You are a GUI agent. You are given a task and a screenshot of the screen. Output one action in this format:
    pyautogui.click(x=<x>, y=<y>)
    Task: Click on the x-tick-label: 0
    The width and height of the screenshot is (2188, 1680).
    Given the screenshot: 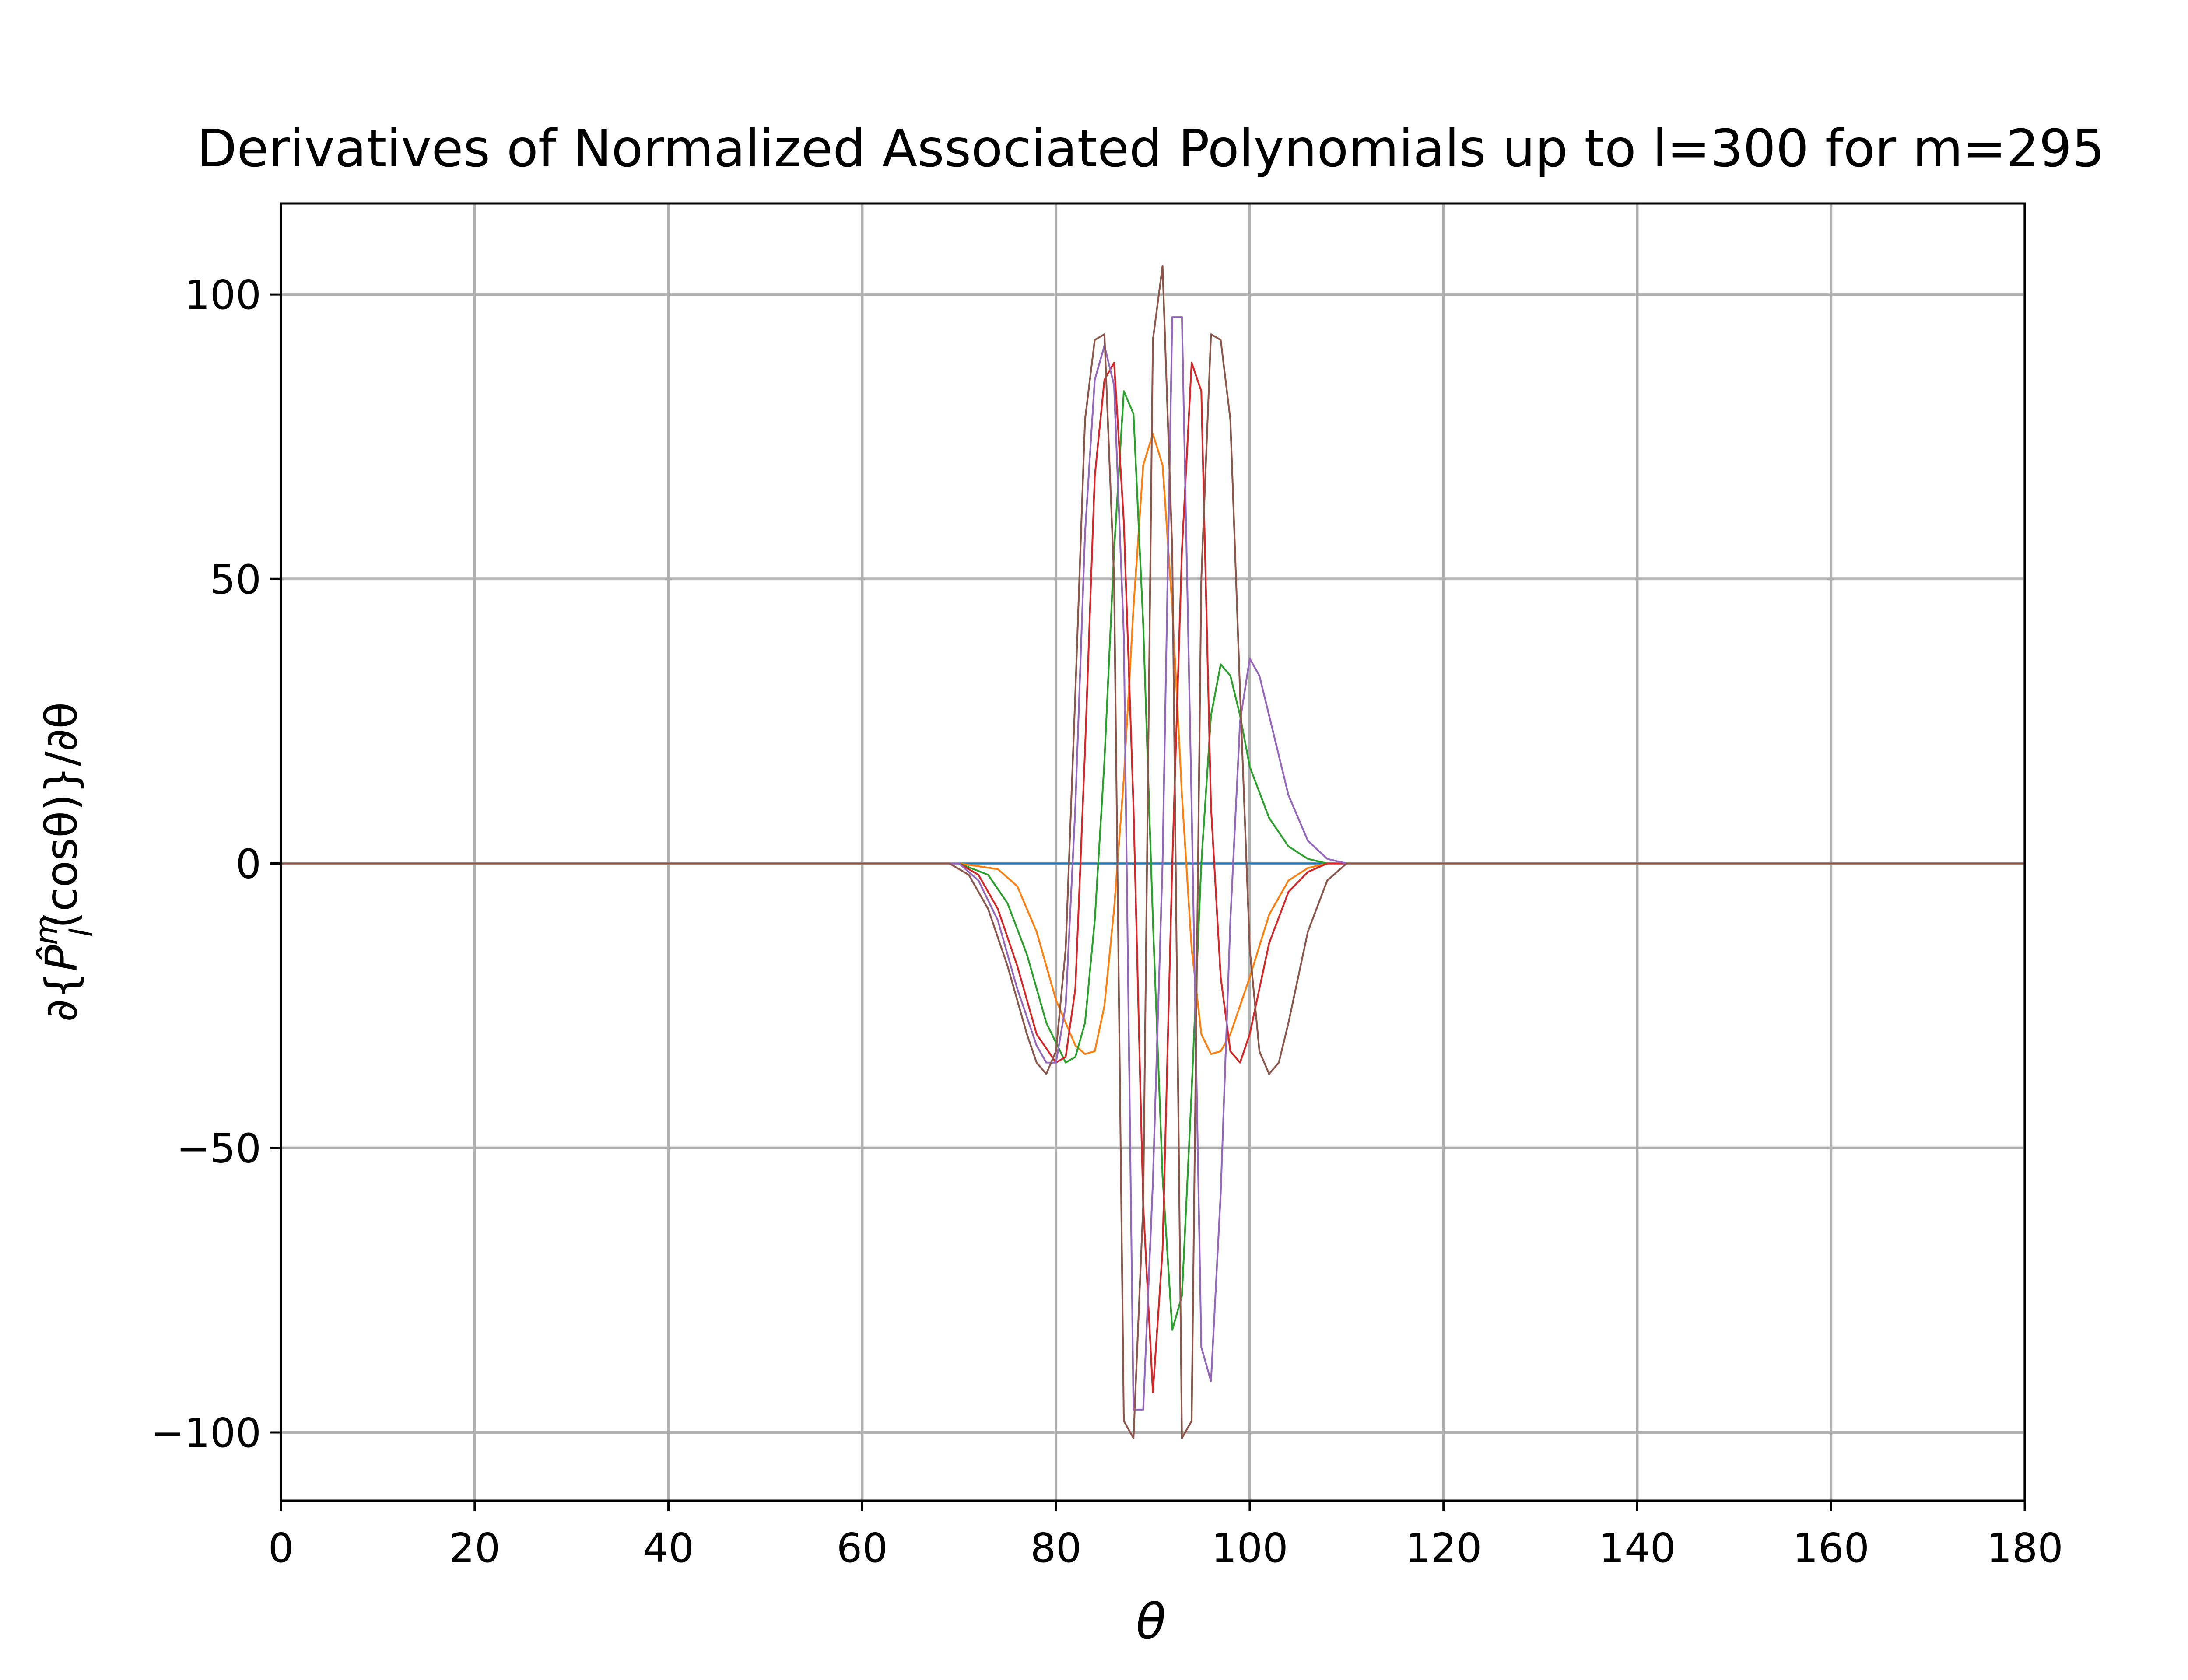 What is the action you would take?
    pyautogui.click(x=281, y=1548)
    